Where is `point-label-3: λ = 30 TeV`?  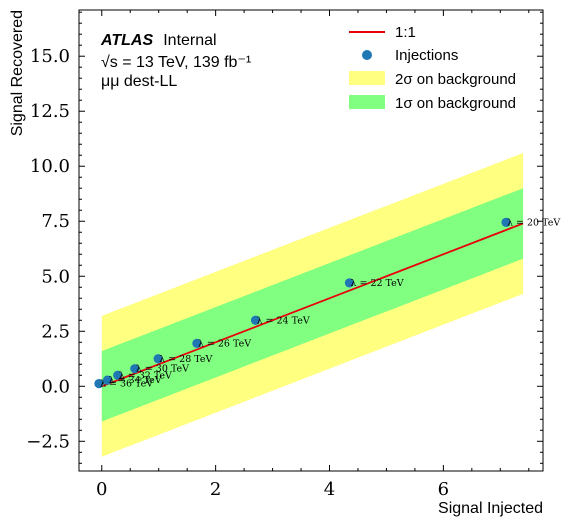
point-label-3: λ = 30 TeV is located at coordinates (162, 369).